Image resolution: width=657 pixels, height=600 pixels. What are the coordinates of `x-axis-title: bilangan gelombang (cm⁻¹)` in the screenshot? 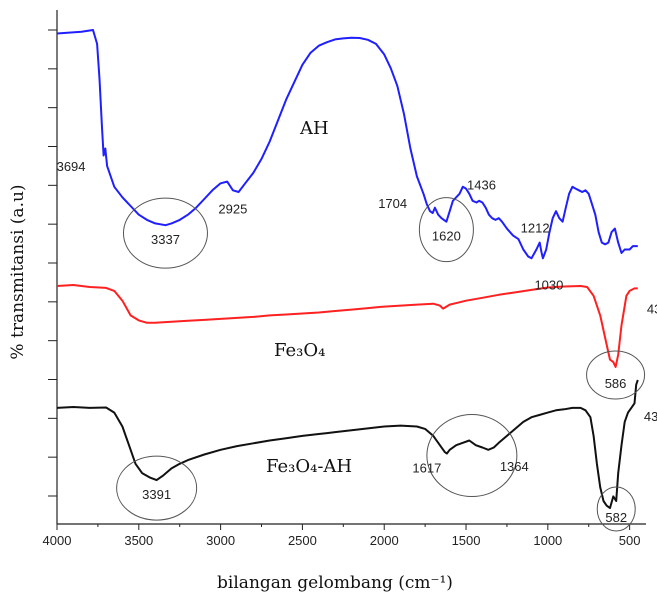 It's located at (335, 583).